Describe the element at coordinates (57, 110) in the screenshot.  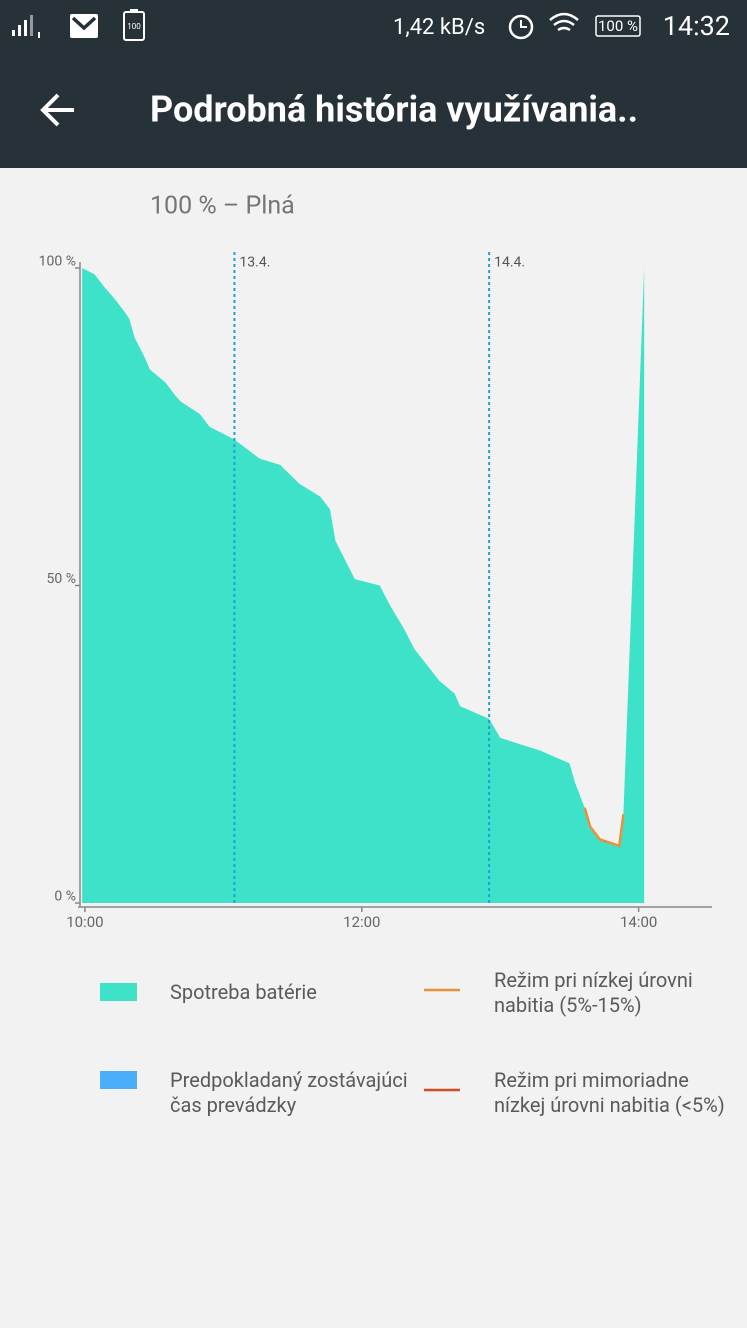
I see `back-button` at that location.